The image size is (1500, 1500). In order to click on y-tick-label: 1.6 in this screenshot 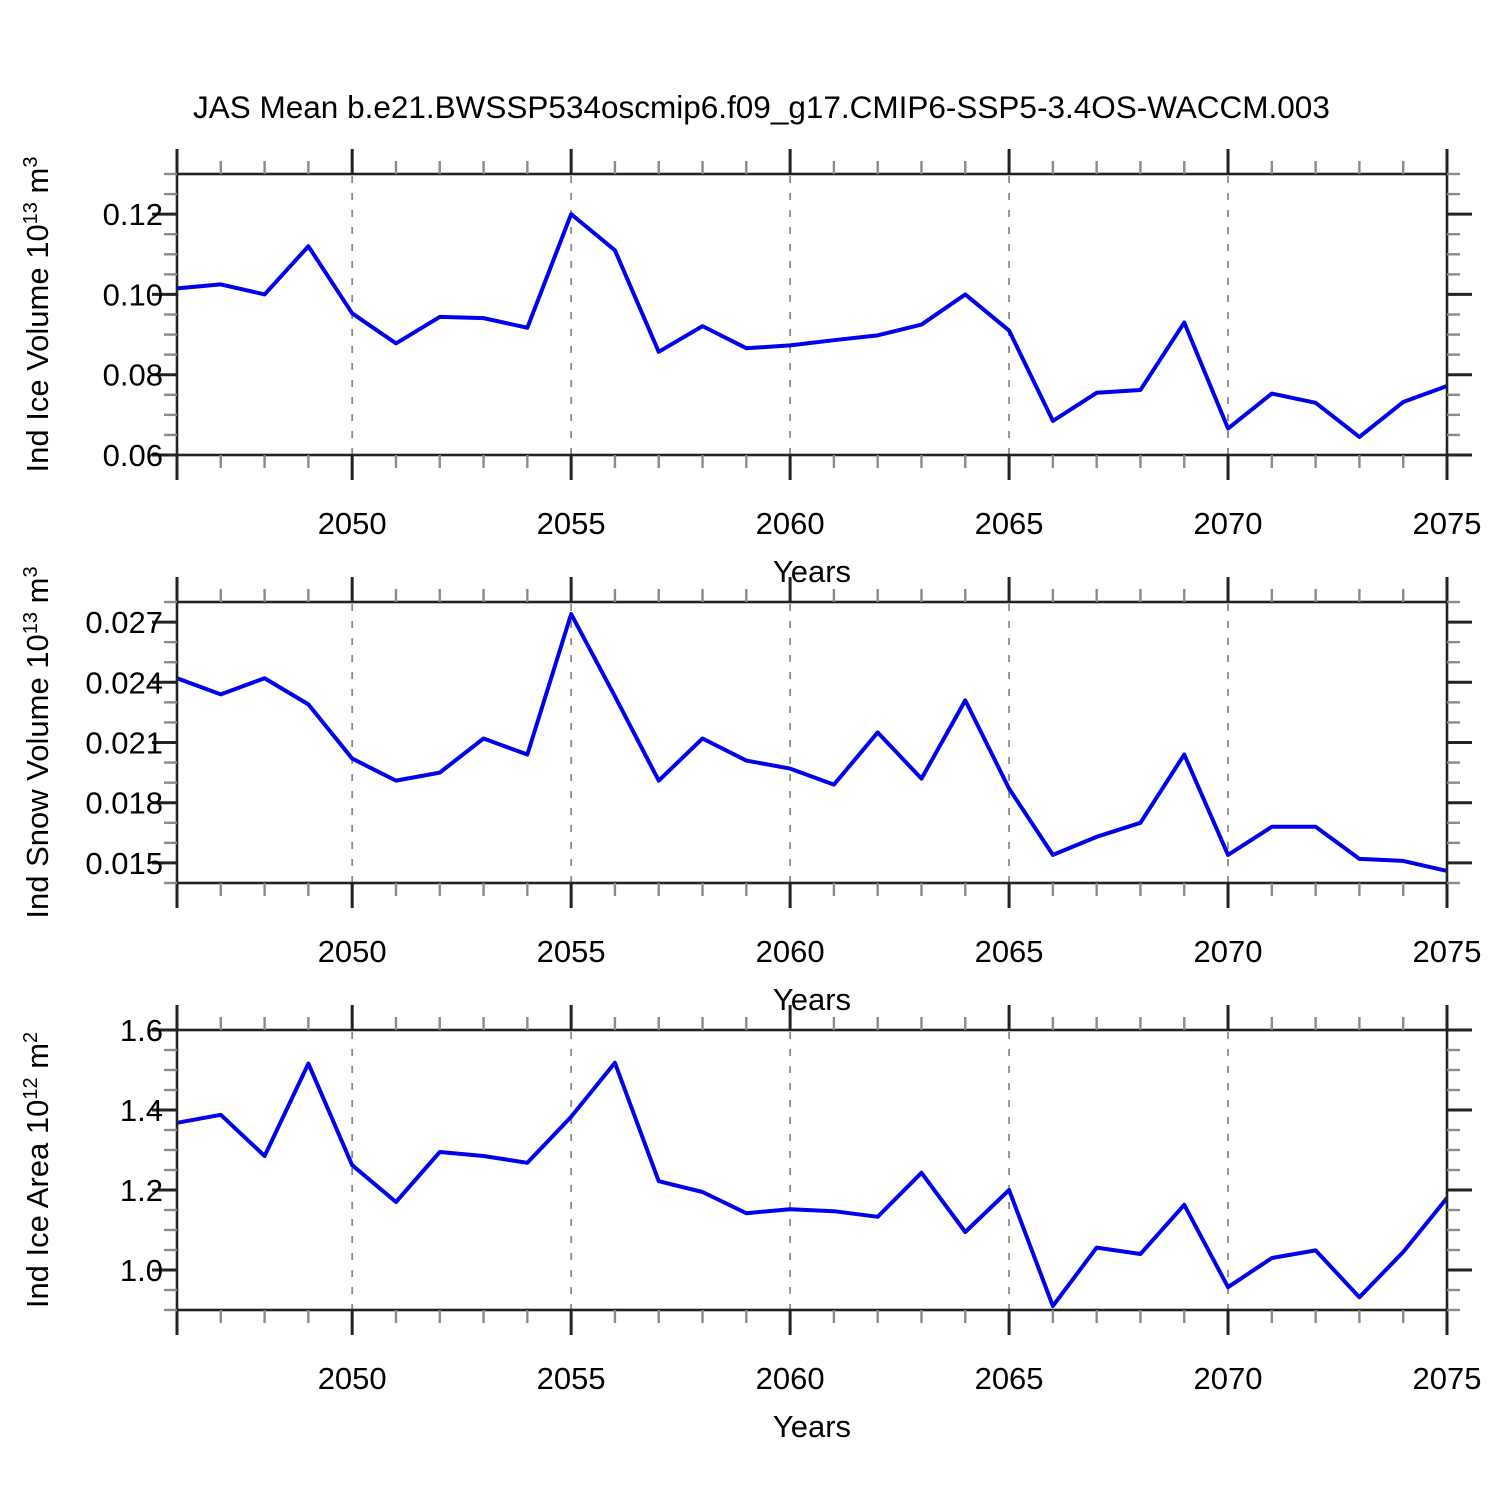, I will do `click(141, 1030)`.